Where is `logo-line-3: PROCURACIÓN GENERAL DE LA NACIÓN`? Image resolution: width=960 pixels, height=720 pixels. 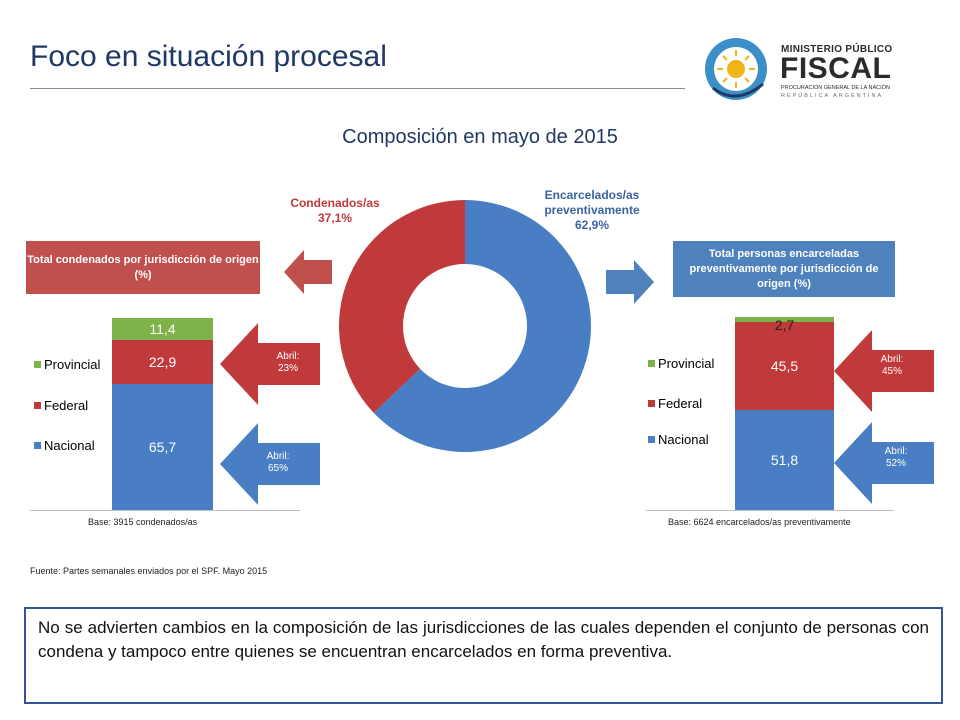 logo-line-3: PROCURACIÓN GENERAL DE LA NACIÓN is located at coordinates (835, 88).